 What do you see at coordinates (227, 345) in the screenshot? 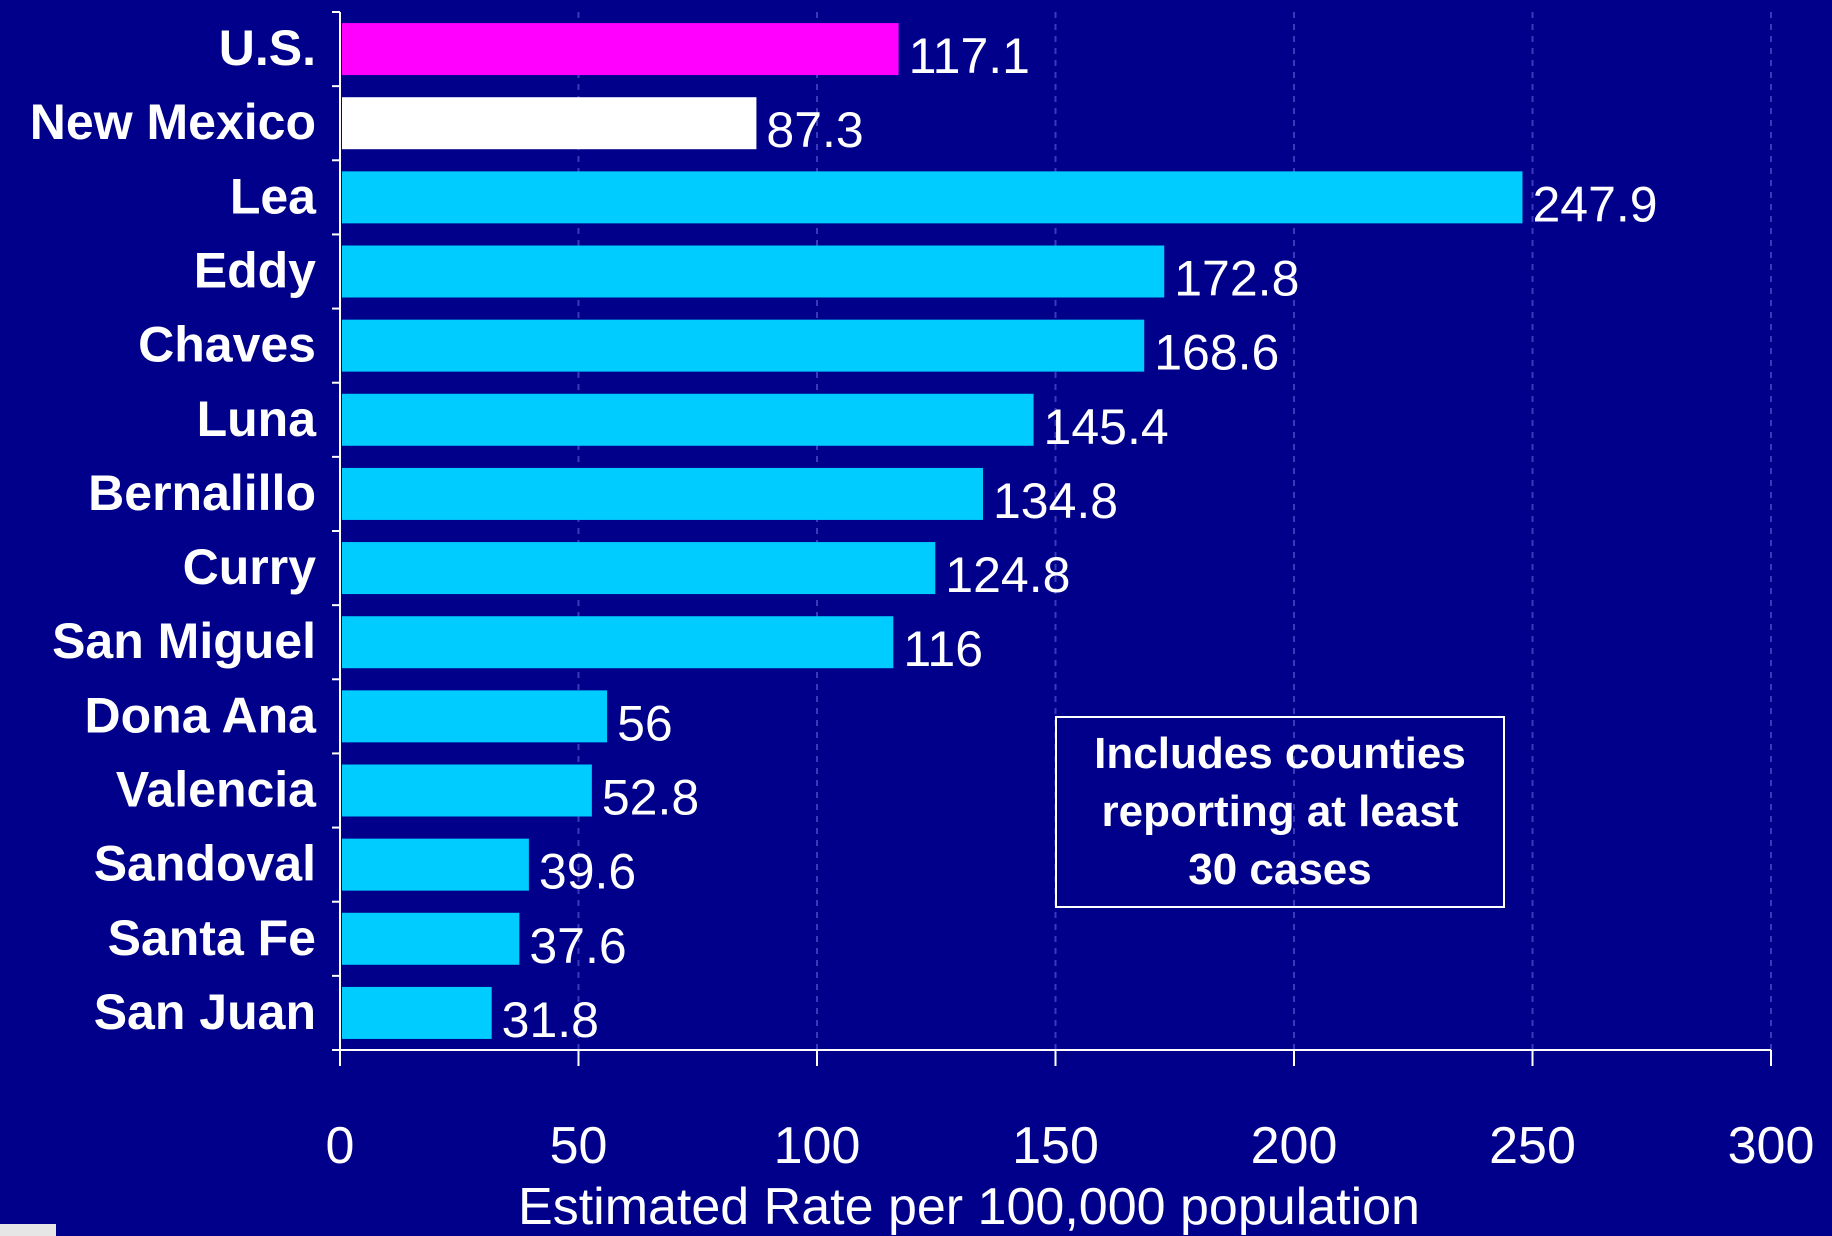
I see `category-label: Chaves` at bounding box center [227, 345].